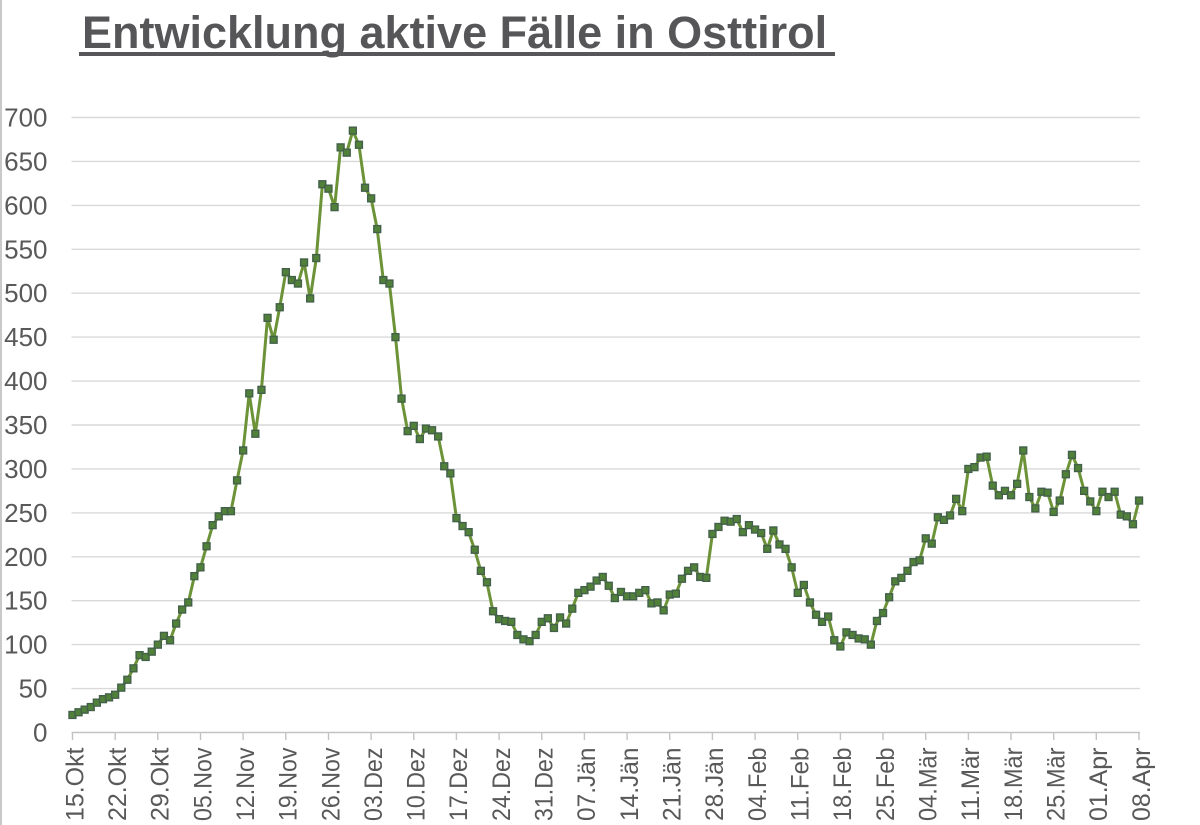 The width and height of the screenshot is (1200, 825). What do you see at coordinates (459, 785) in the screenshot?
I see `svg-text: 17.Dez` at bounding box center [459, 785].